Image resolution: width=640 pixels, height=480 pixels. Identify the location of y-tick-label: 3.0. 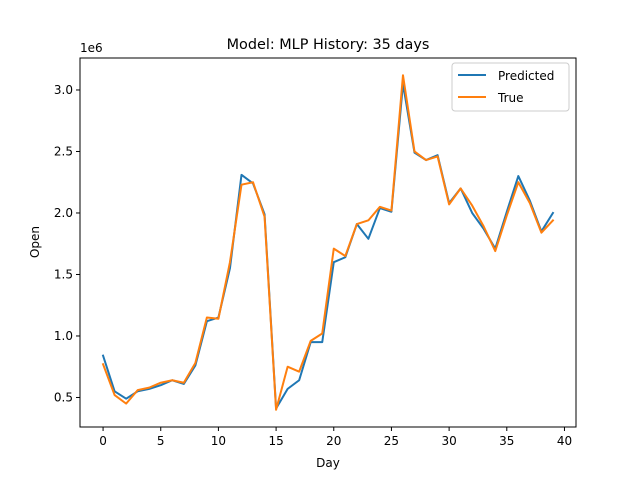
(63, 90).